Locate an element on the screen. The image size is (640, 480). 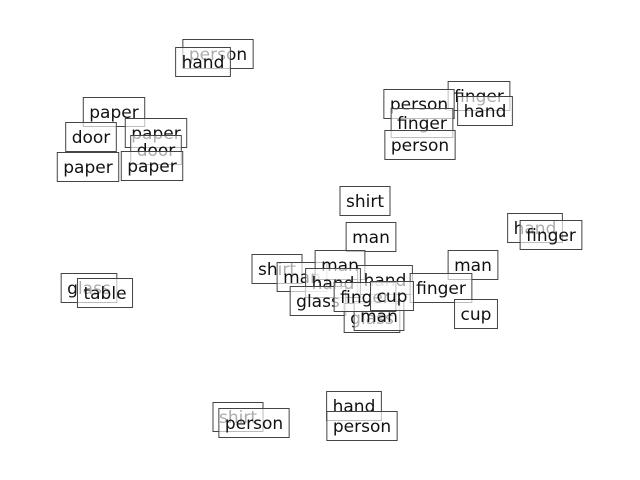
node: door is located at coordinates (91, 137).